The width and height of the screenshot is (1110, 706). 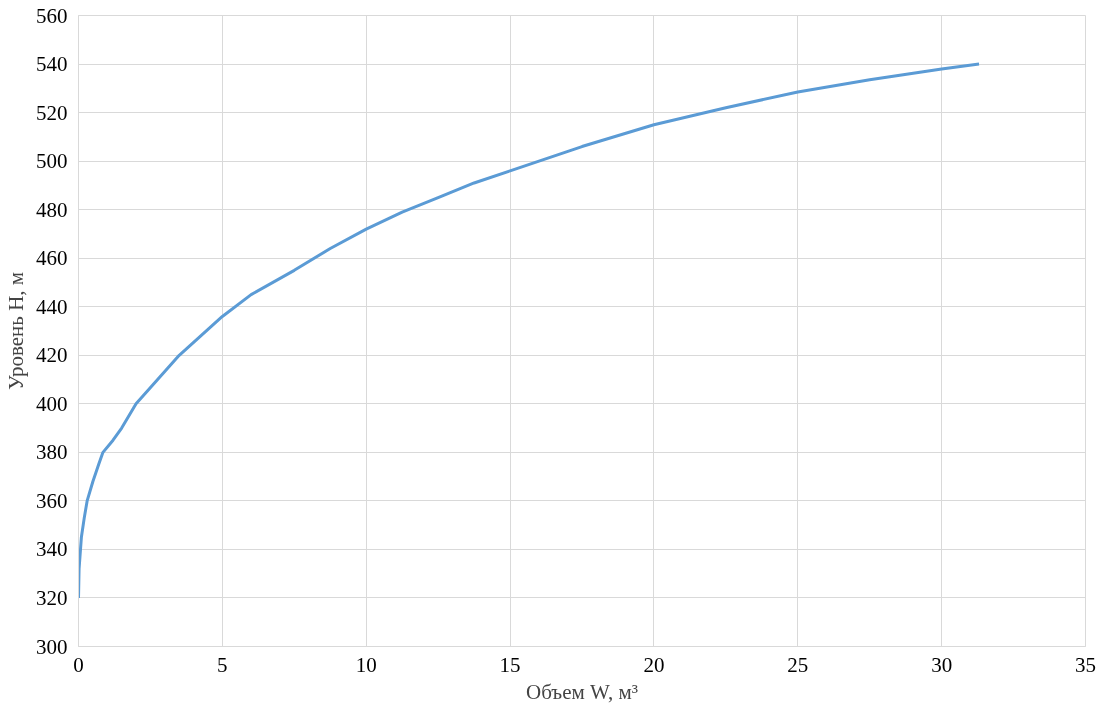 I want to click on y-axis-title: Уровень H, м, so click(x=16, y=331).